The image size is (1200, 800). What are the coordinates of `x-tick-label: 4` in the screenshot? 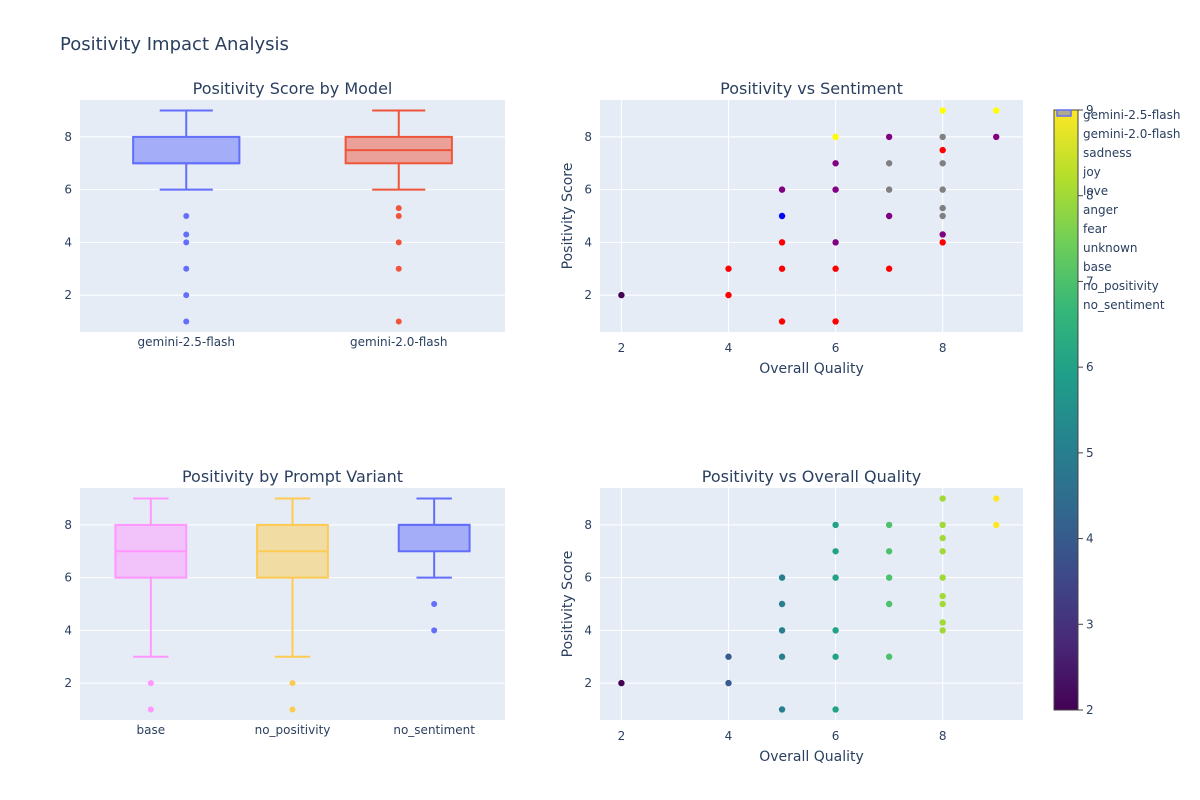 It's located at (729, 736).